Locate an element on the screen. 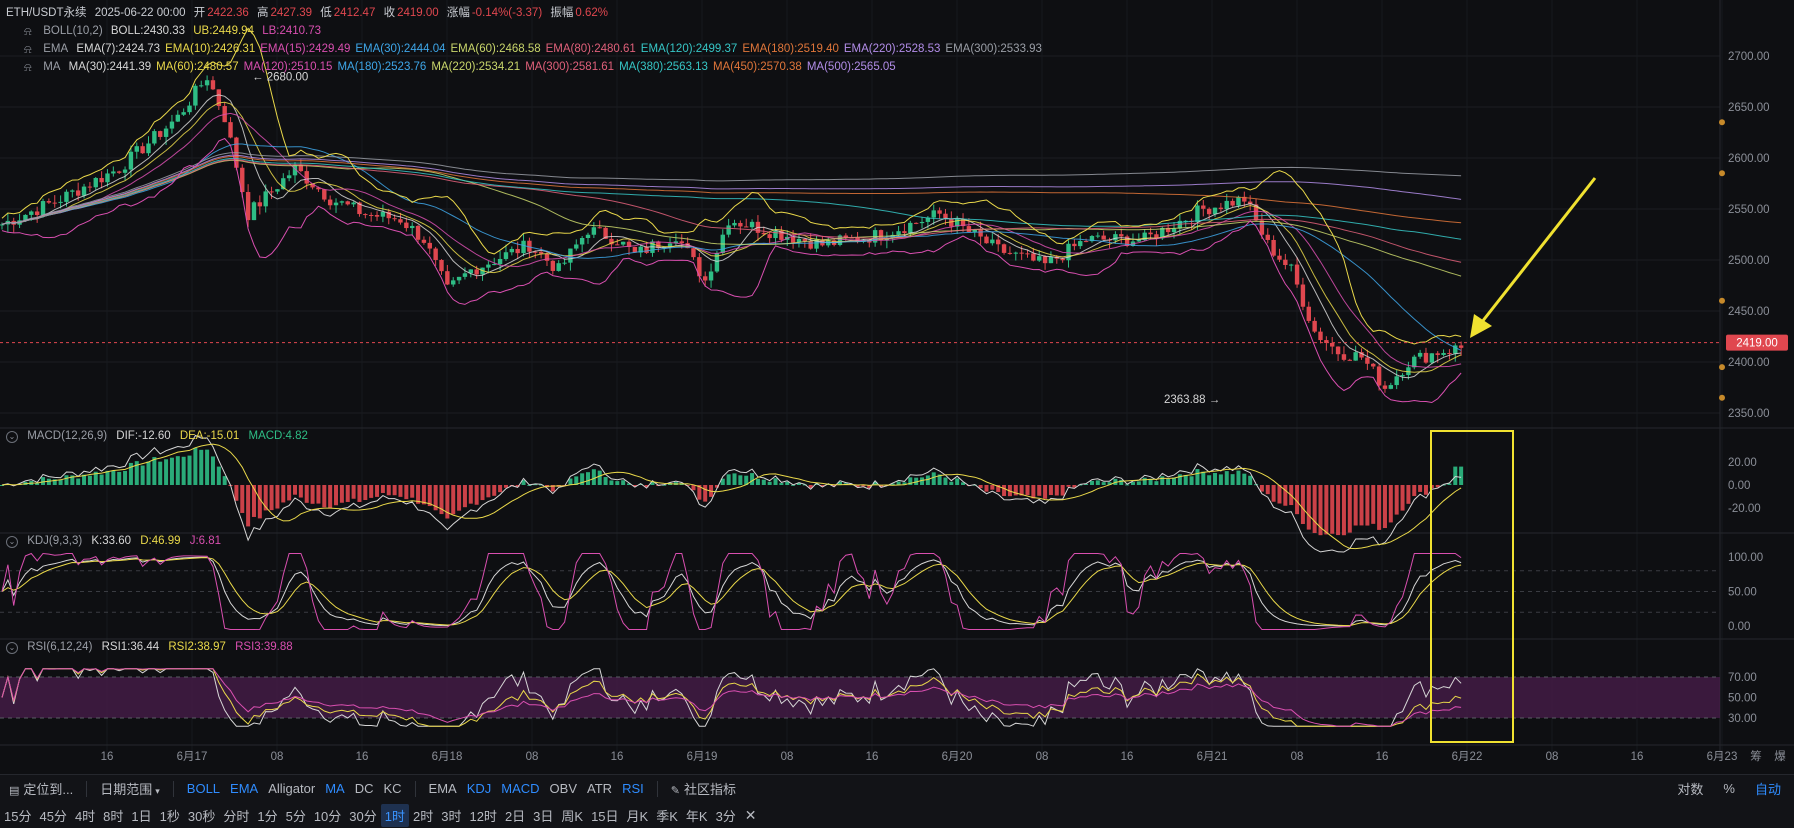 The height and width of the screenshot is (828, 1794). high-label: 高 is located at coordinates (263, 13).